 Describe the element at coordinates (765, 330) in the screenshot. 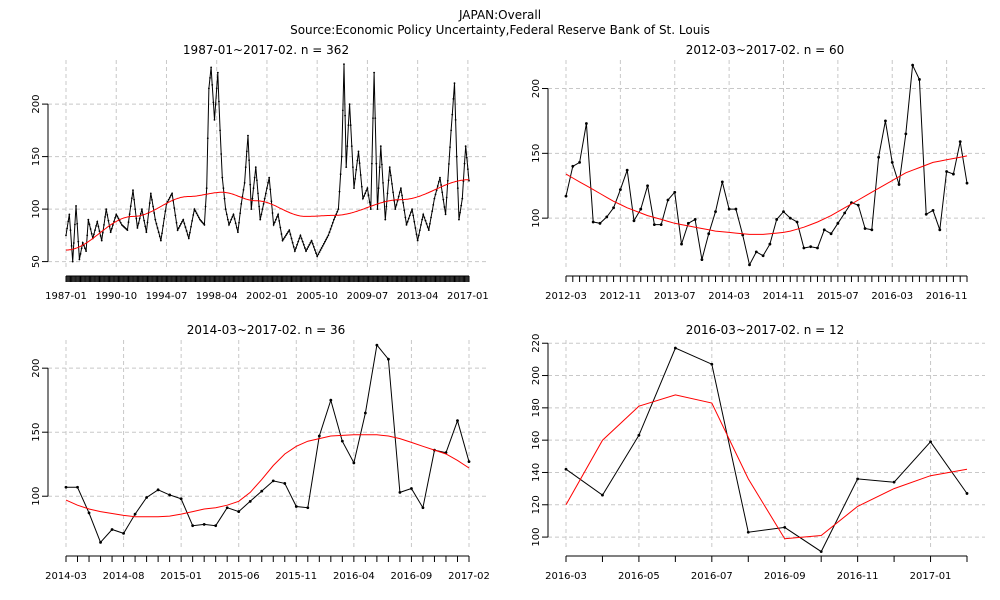

I see `panel-title: 2016-03~2017-02. n = 12` at that location.